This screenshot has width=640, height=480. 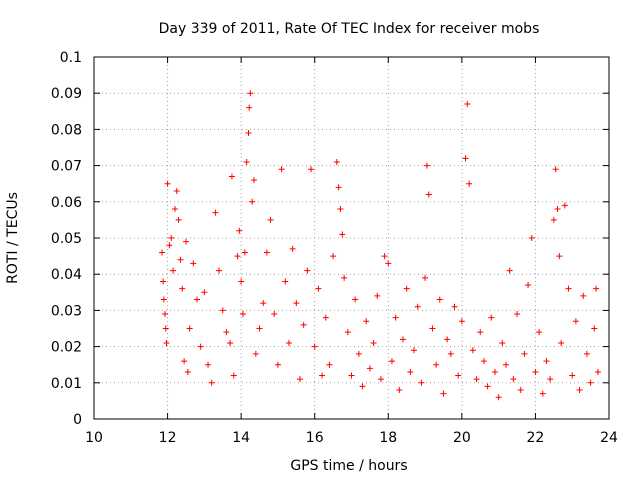 What do you see at coordinates (13, 238) in the screenshot?
I see `y-axis-label: ROTI / TECUs` at bounding box center [13, 238].